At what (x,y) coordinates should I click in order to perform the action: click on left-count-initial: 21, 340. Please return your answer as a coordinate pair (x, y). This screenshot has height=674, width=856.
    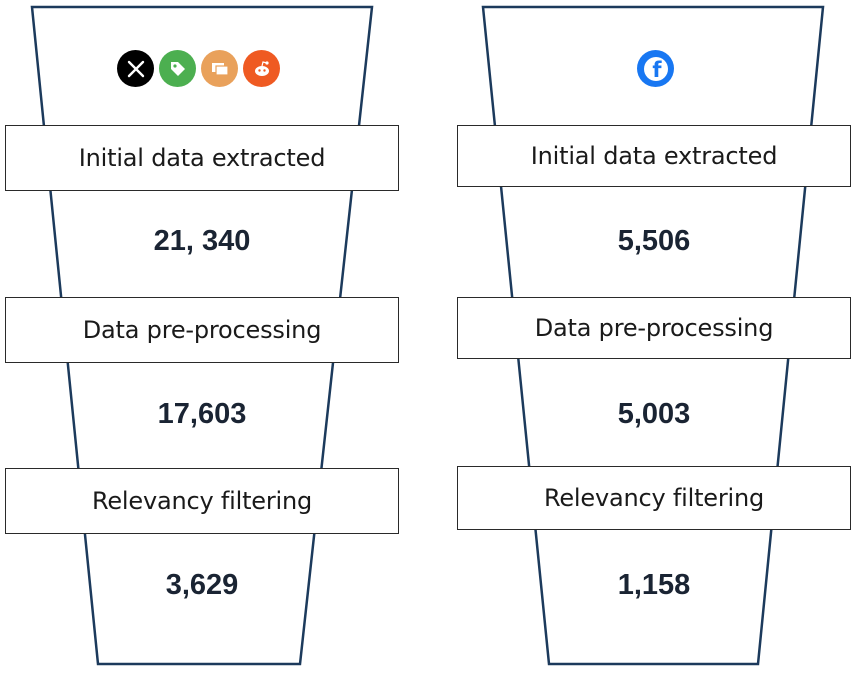
    Looking at the image, I should click on (202, 240).